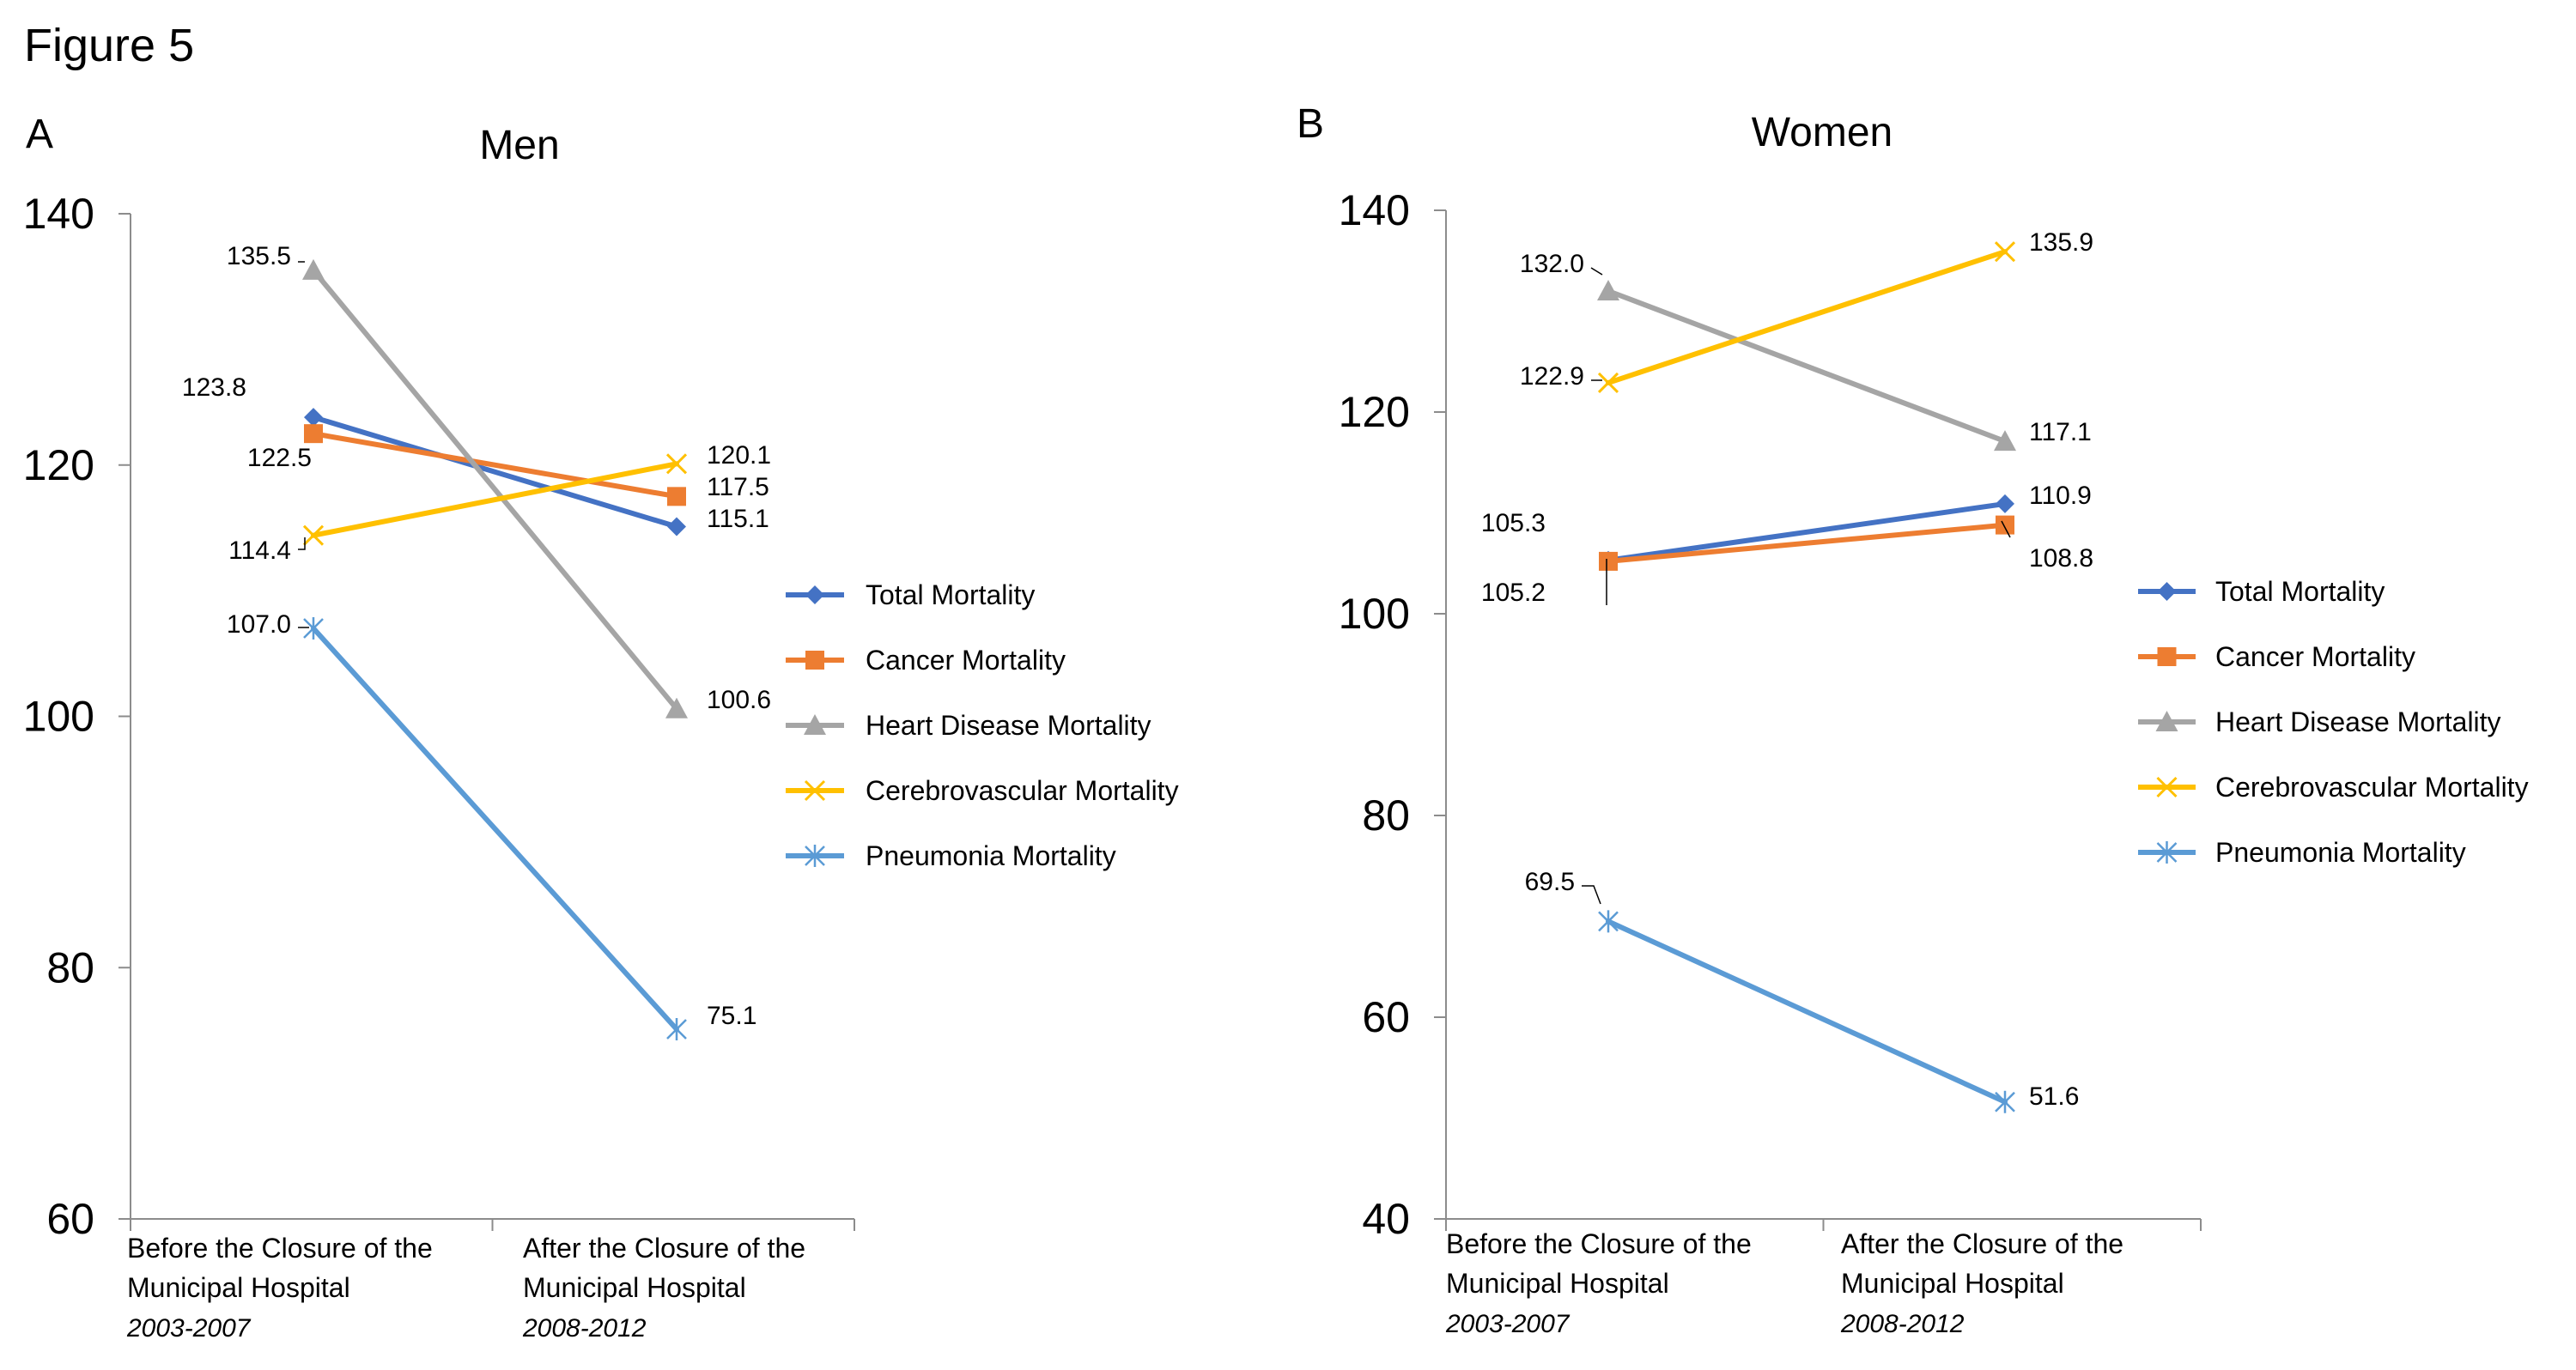 The image size is (2576, 1370). I want to click on data-label: 135.9, so click(2061, 242).